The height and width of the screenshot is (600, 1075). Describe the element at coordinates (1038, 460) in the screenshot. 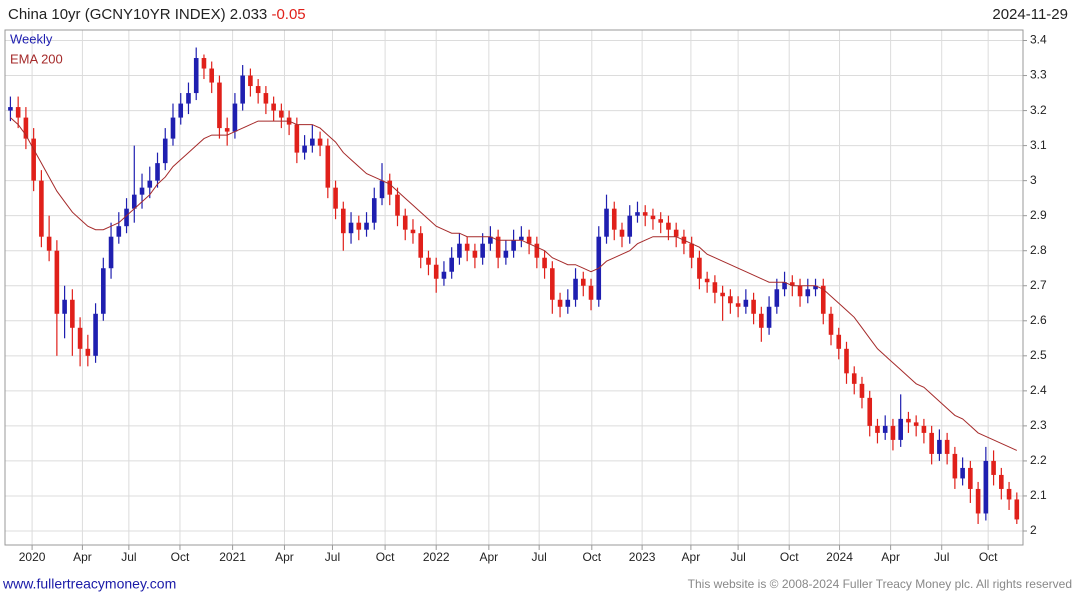

I see `y-tick-label: 2.2` at that location.